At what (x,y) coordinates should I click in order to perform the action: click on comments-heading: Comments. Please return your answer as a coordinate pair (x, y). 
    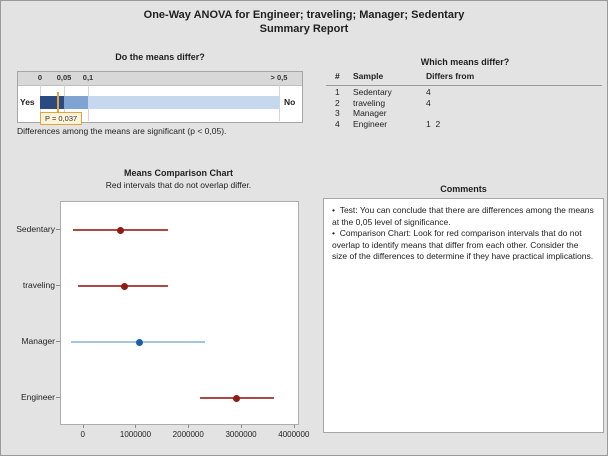
    Looking at the image, I should click on (463, 189).